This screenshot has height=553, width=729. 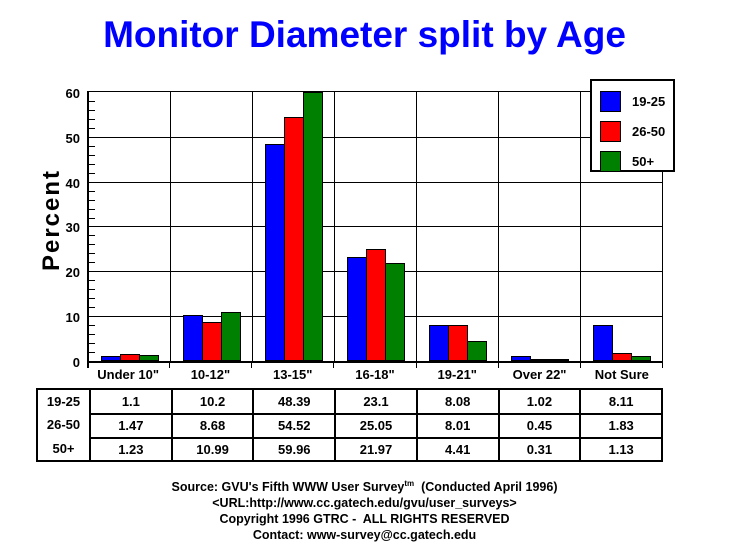 I want to click on legend-items: 19-25 26-50 50+, so click(x=636, y=131).